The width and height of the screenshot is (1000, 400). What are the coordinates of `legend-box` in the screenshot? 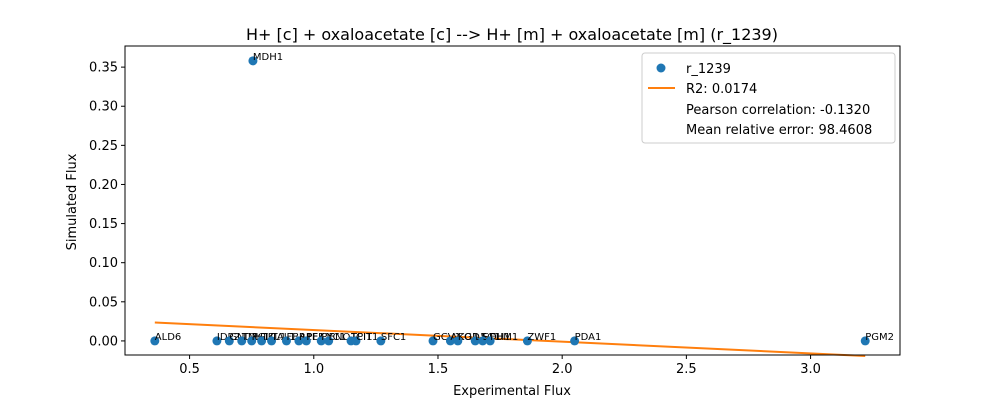 It's located at (768, 98).